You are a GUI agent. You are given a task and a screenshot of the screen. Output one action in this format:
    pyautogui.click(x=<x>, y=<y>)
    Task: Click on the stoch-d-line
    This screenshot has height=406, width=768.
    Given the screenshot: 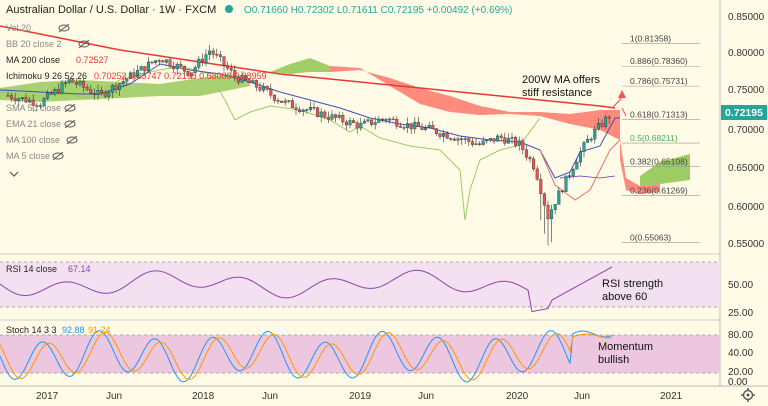 What is the action you would take?
    pyautogui.click(x=306, y=356)
    